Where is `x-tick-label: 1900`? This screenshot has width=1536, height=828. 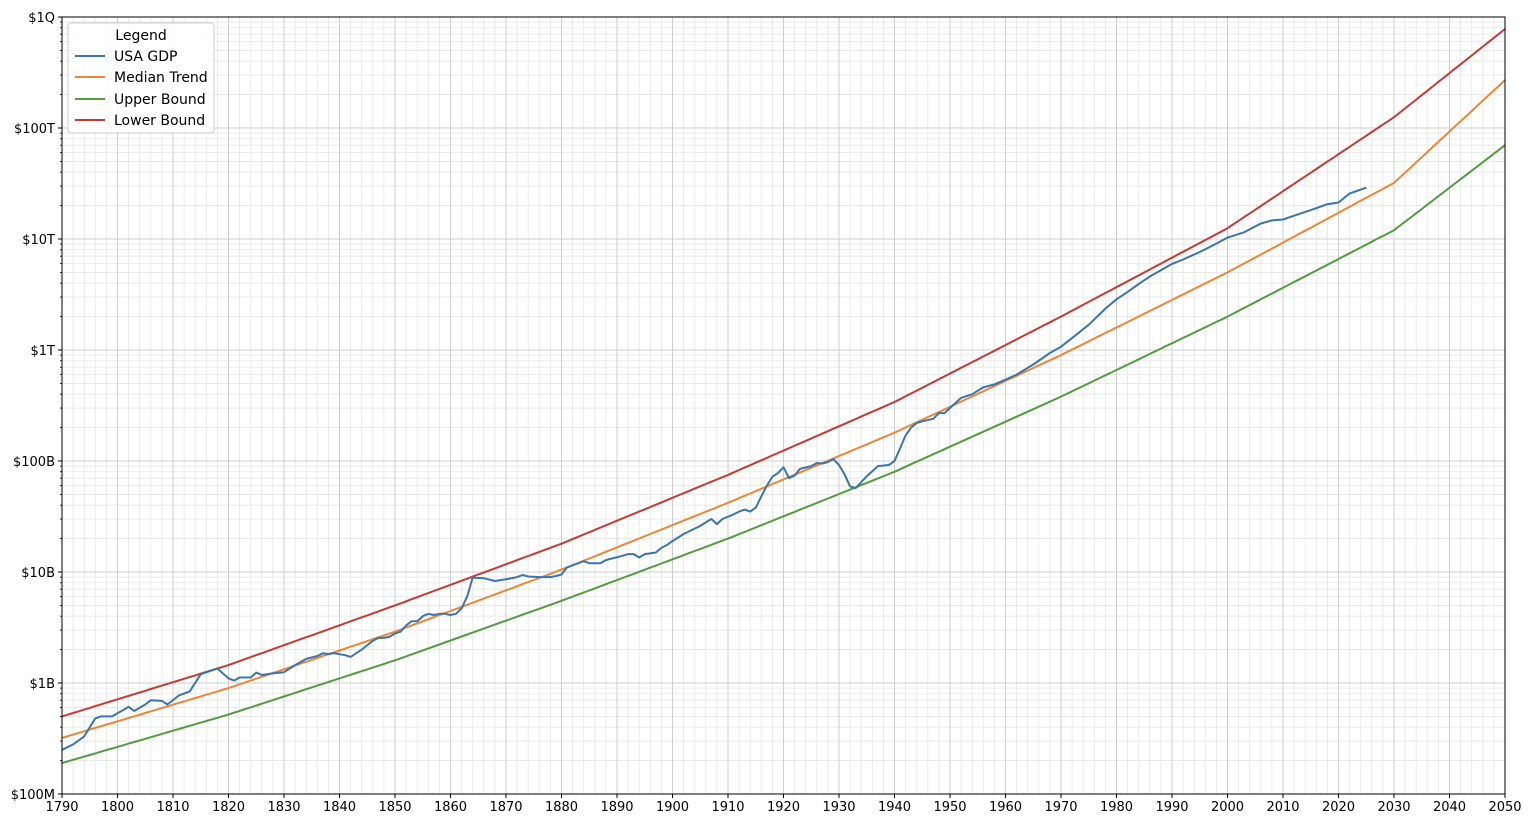 x-tick-label: 1900 is located at coordinates (672, 807).